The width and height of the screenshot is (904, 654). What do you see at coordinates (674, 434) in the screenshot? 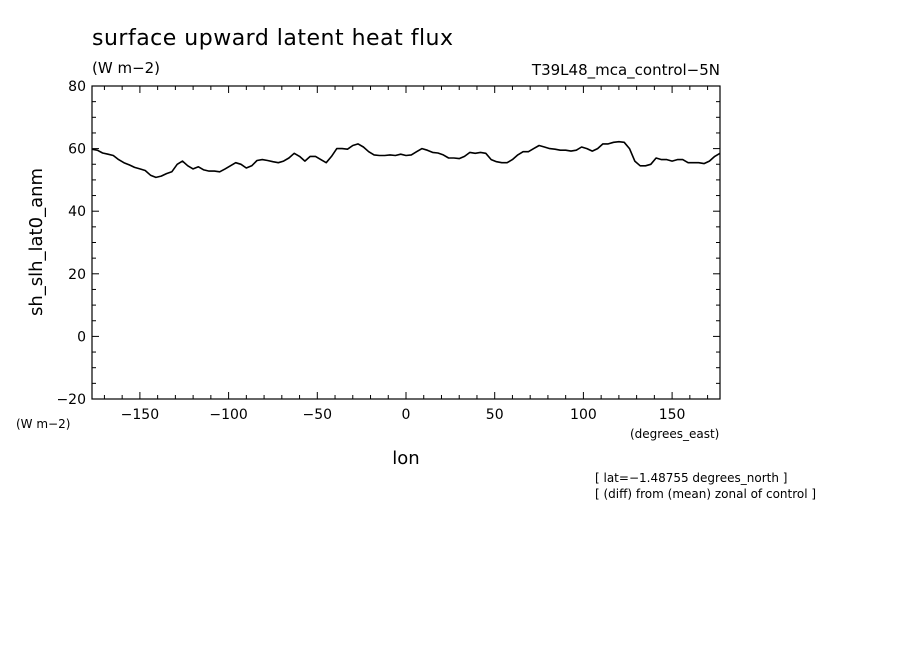
I see `x-axis-units: (degrees_east)` at bounding box center [674, 434].